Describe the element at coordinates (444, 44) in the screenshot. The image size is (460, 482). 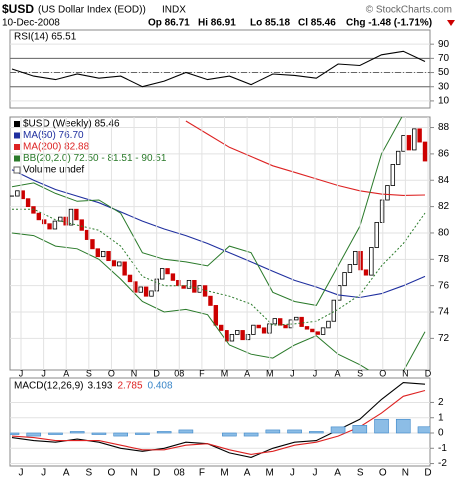
I see `y-tick-label: 90` at that location.